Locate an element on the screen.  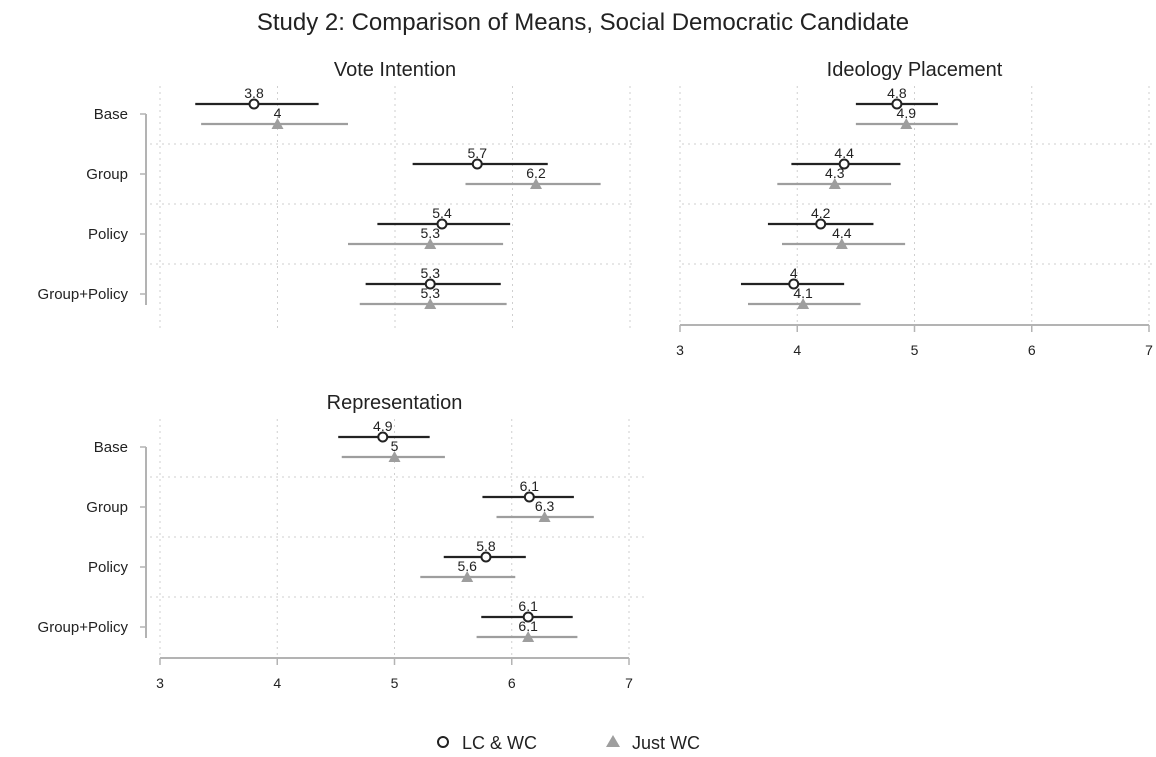
value-label-lc-wc-group: 5.7 is located at coordinates (478, 153).